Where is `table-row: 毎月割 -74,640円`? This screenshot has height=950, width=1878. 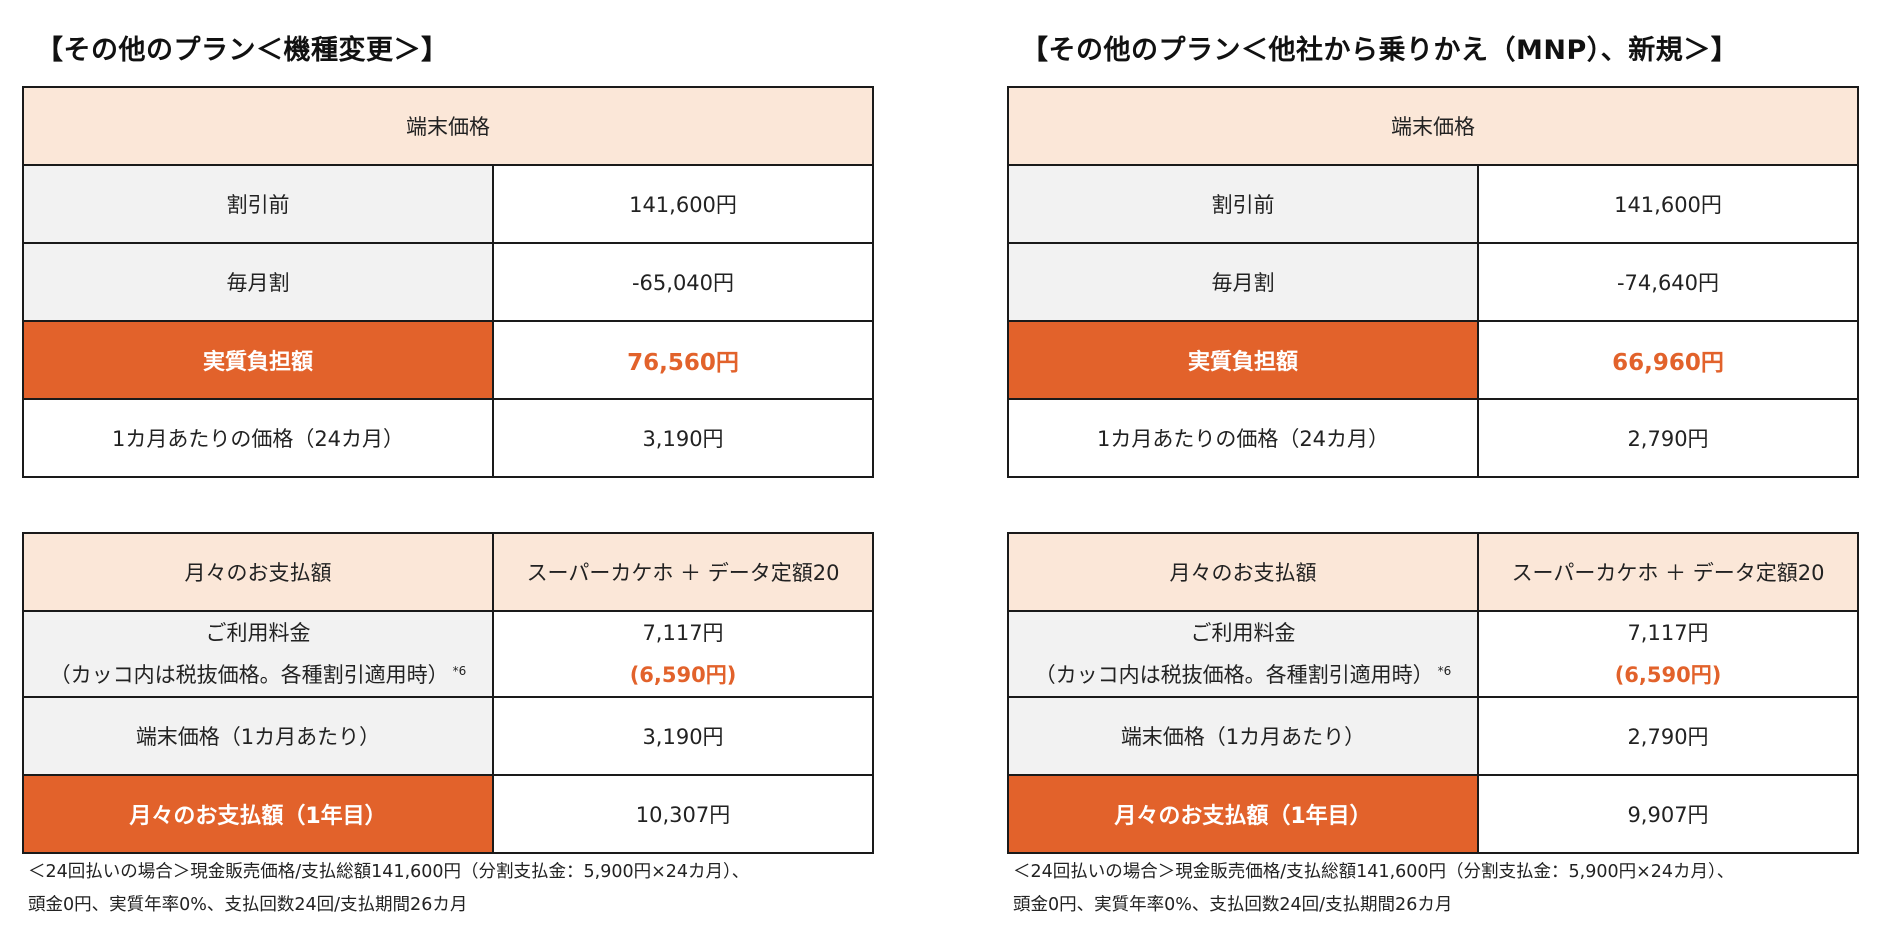 table-row: 毎月割 -74,640円 is located at coordinates (1433, 282).